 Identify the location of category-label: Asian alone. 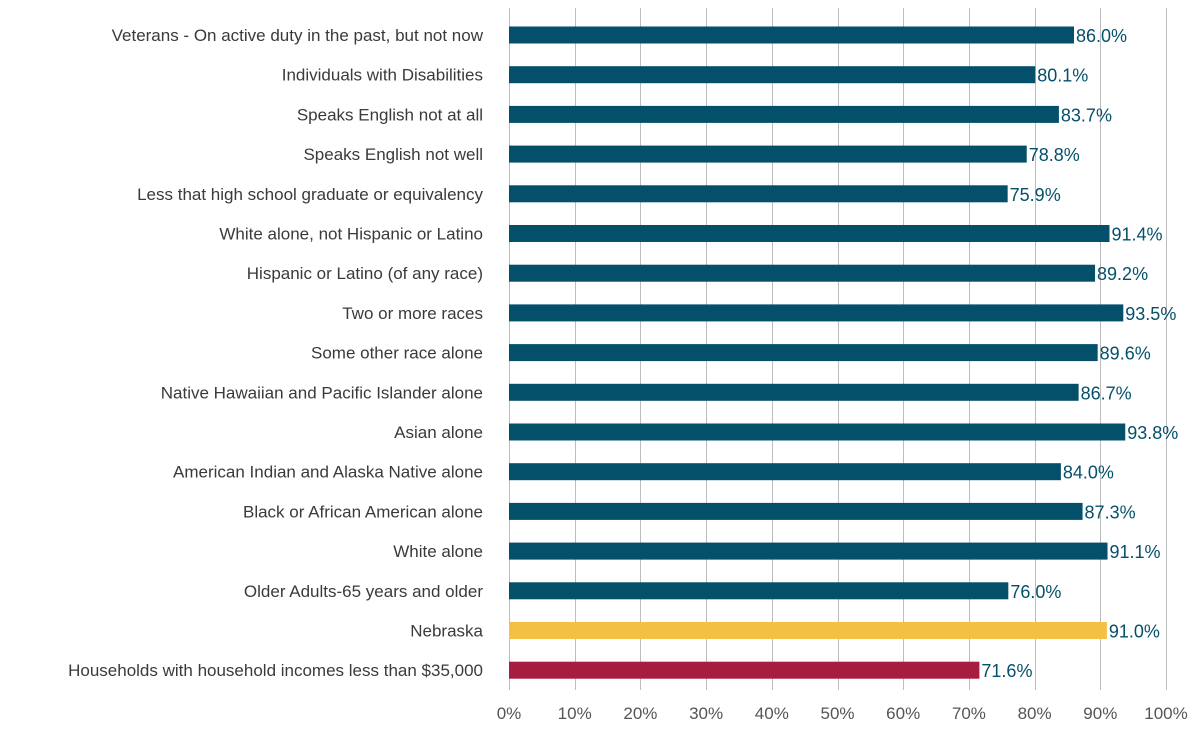
(438, 432).